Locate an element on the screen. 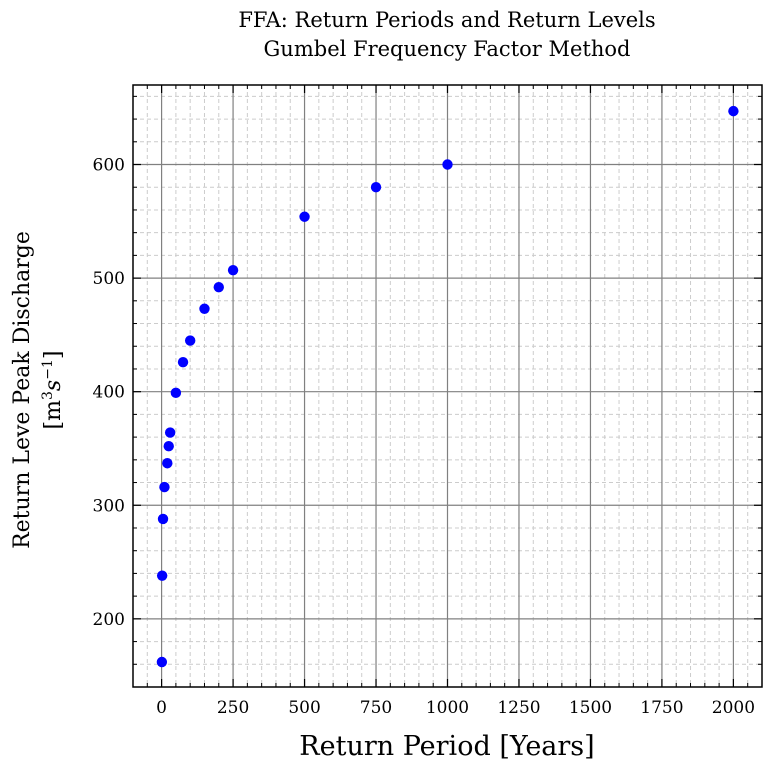  y-axis-label: Return Leve Peak Discharge [m3s−1] is located at coordinates (38, 390).